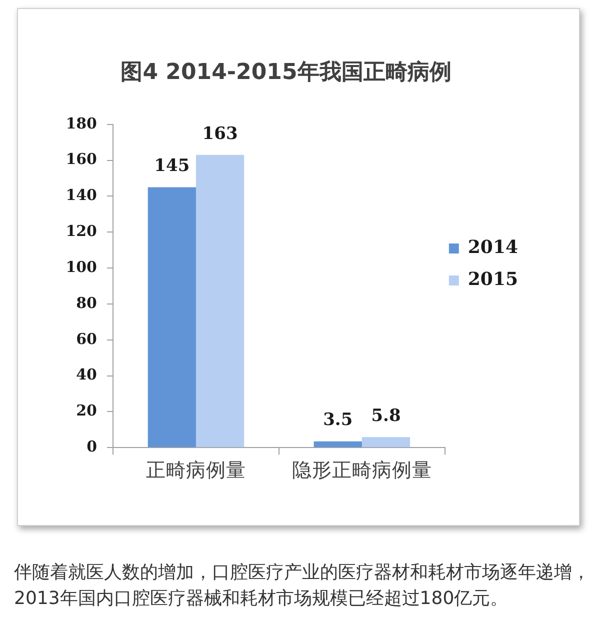  I want to click on y-tick-label: 100, so click(81, 267).